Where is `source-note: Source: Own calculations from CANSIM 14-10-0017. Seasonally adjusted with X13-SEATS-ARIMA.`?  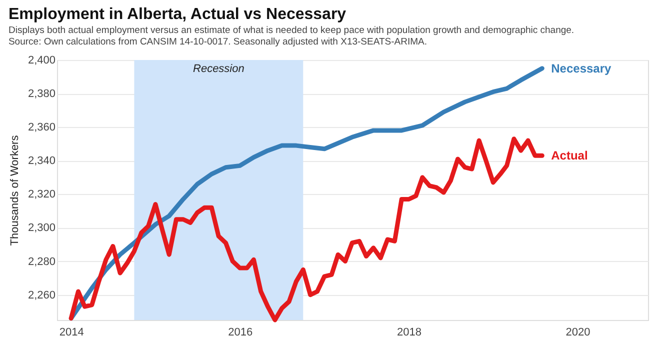 source-note: Source: Own calculations from CANSIM 14-10-0017. Seasonally adjusted with X13-SEATS-ARIMA. is located at coordinates (218, 42).